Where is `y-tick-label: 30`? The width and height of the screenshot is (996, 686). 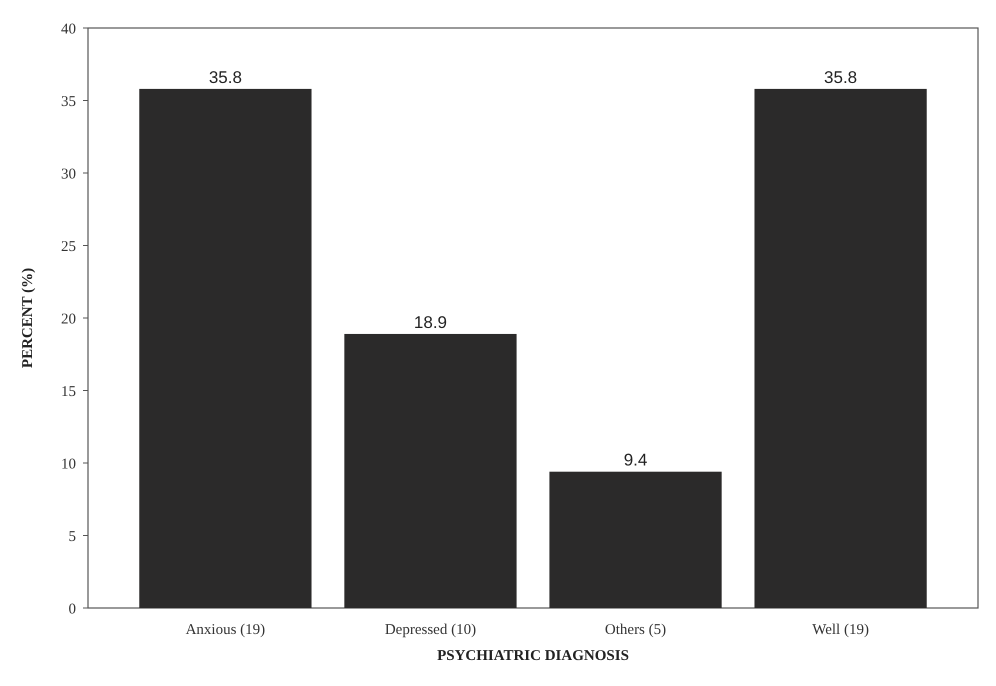
y-tick-label: 30 is located at coordinates (68, 174).